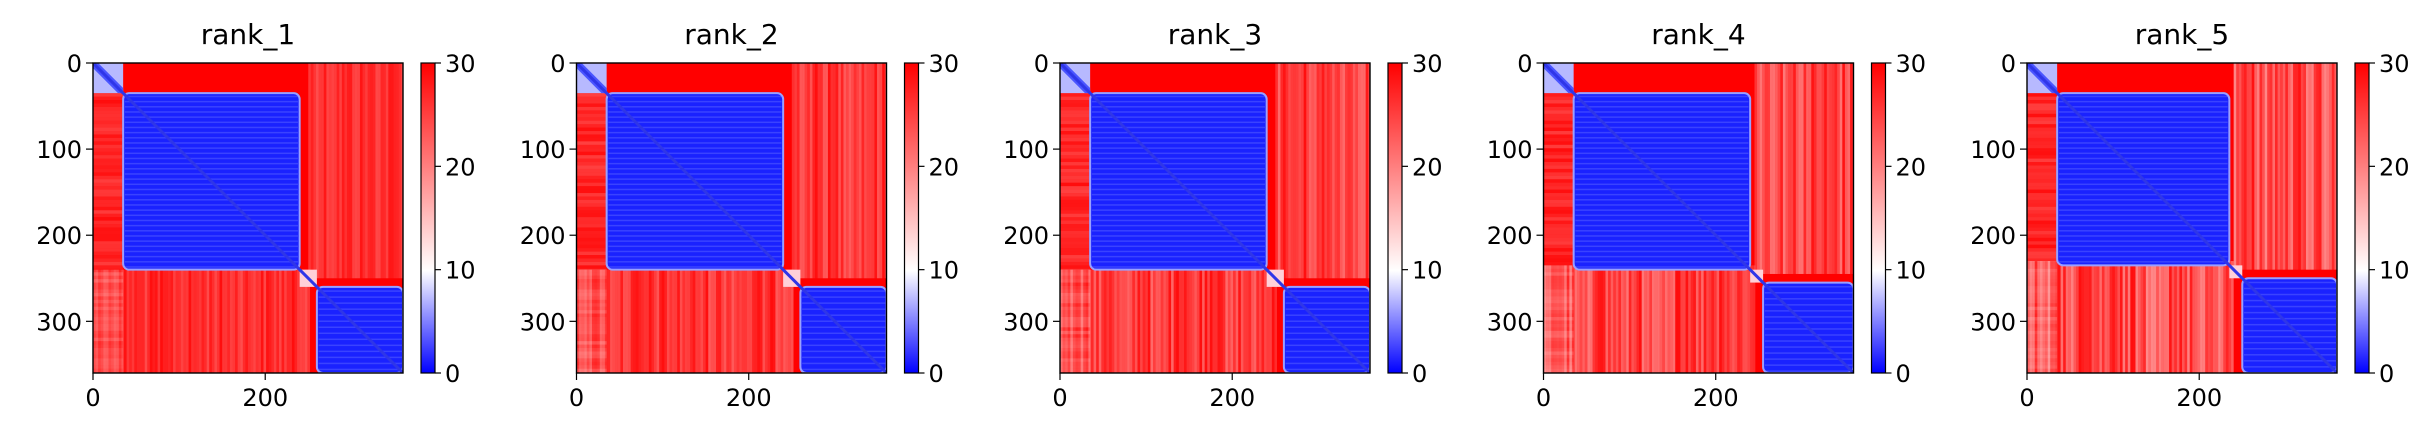  I want to click on axes-frame, so click(731, 218).